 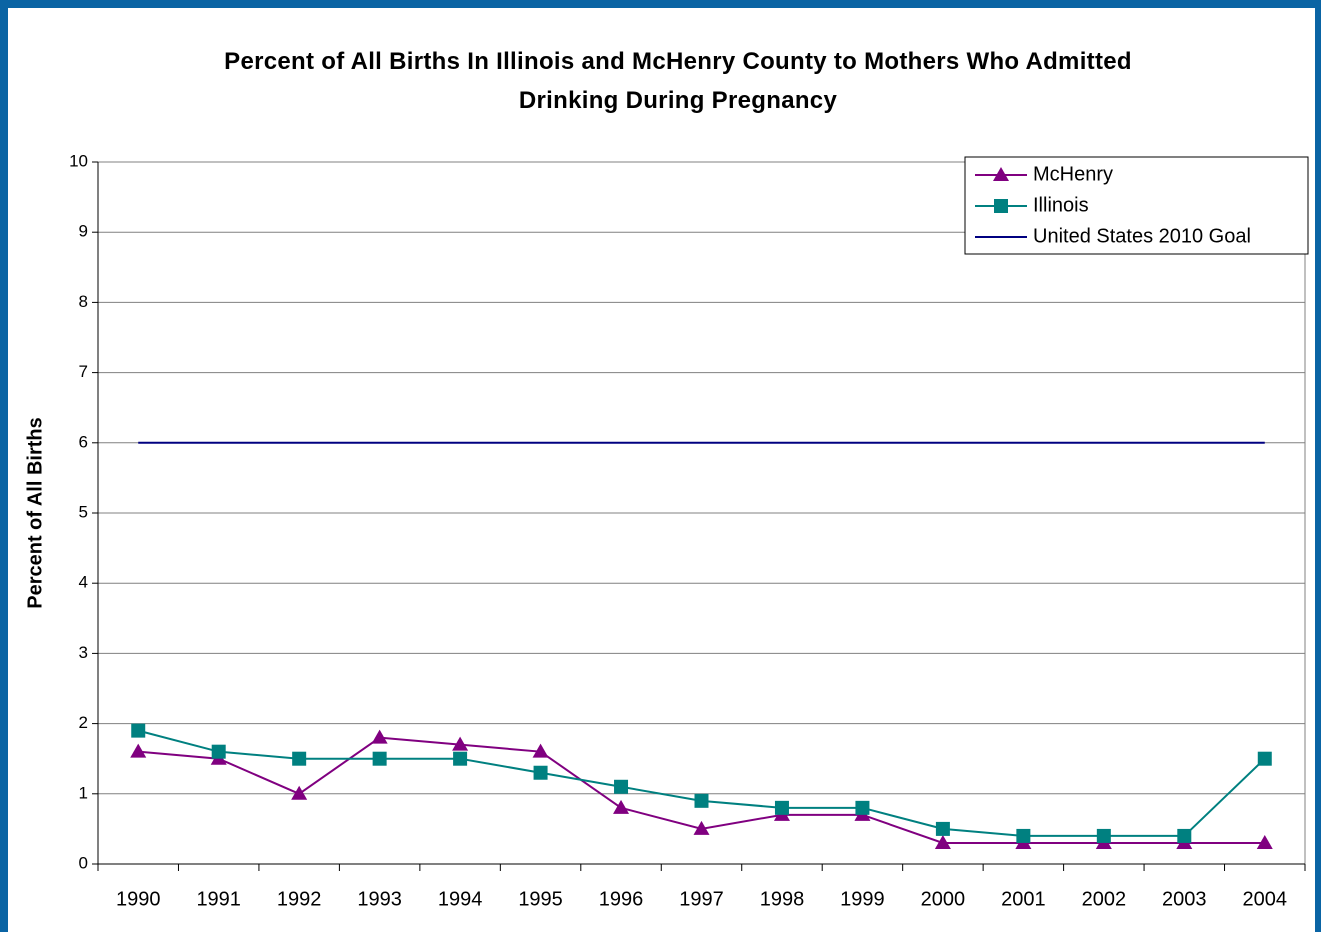 What do you see at coordinates (83, 511) in the screenshot?
I see `y-tick-label: 5` at bounding box center [83, 511].